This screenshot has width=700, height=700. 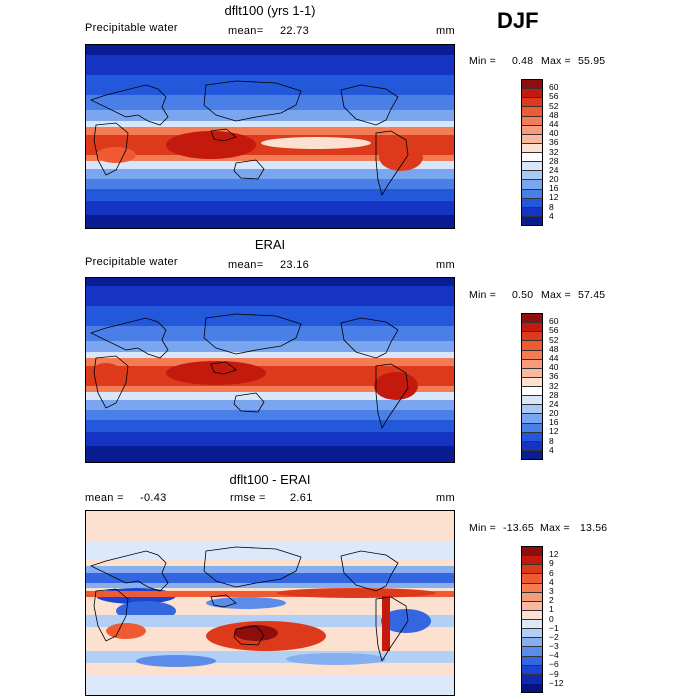 I want to click on panel-2-field, so click(x=270, y=370).